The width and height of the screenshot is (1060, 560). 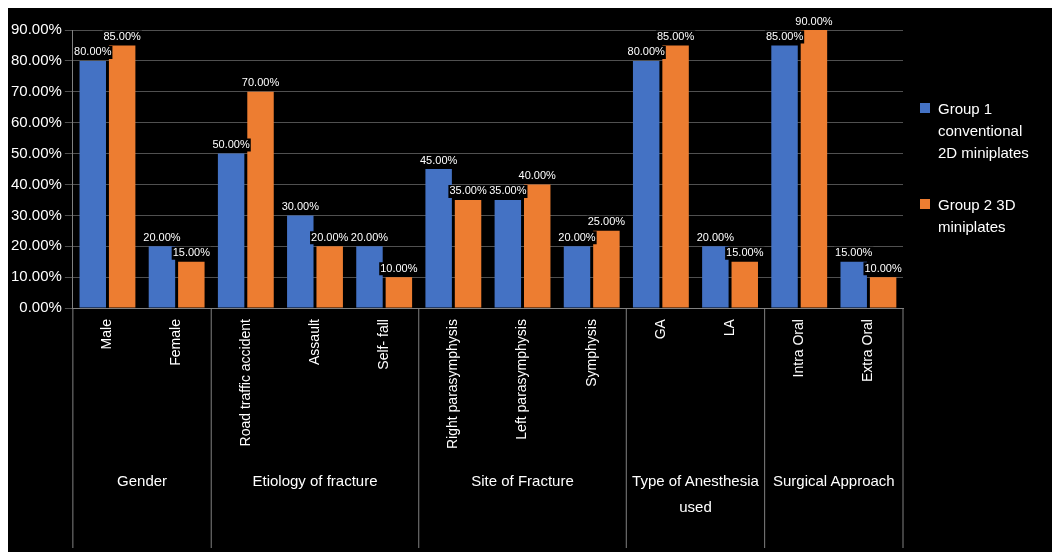 What do you see at coordinates (659, 329) in the screenshot?
I see `x-tick-label: GA` at bounding box center [659, 329].